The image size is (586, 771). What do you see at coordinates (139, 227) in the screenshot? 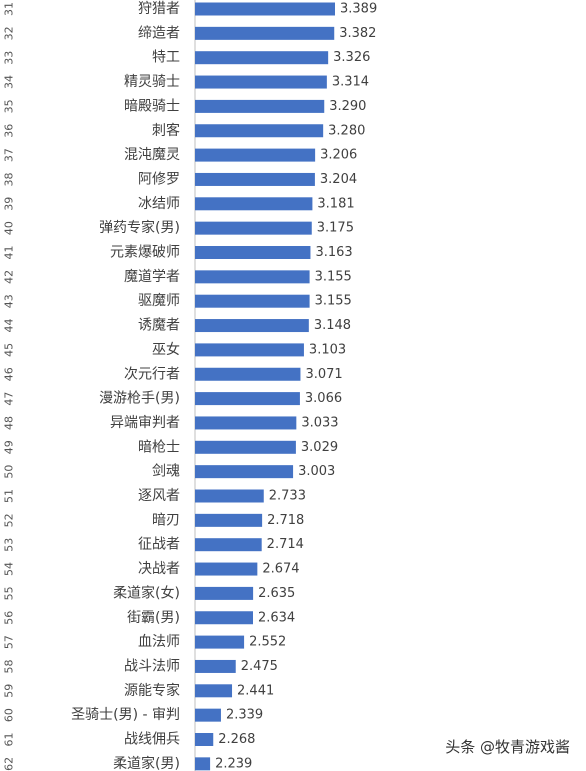
I see `category-label: 弹药专家(男)` at bounding box center [139, 227].